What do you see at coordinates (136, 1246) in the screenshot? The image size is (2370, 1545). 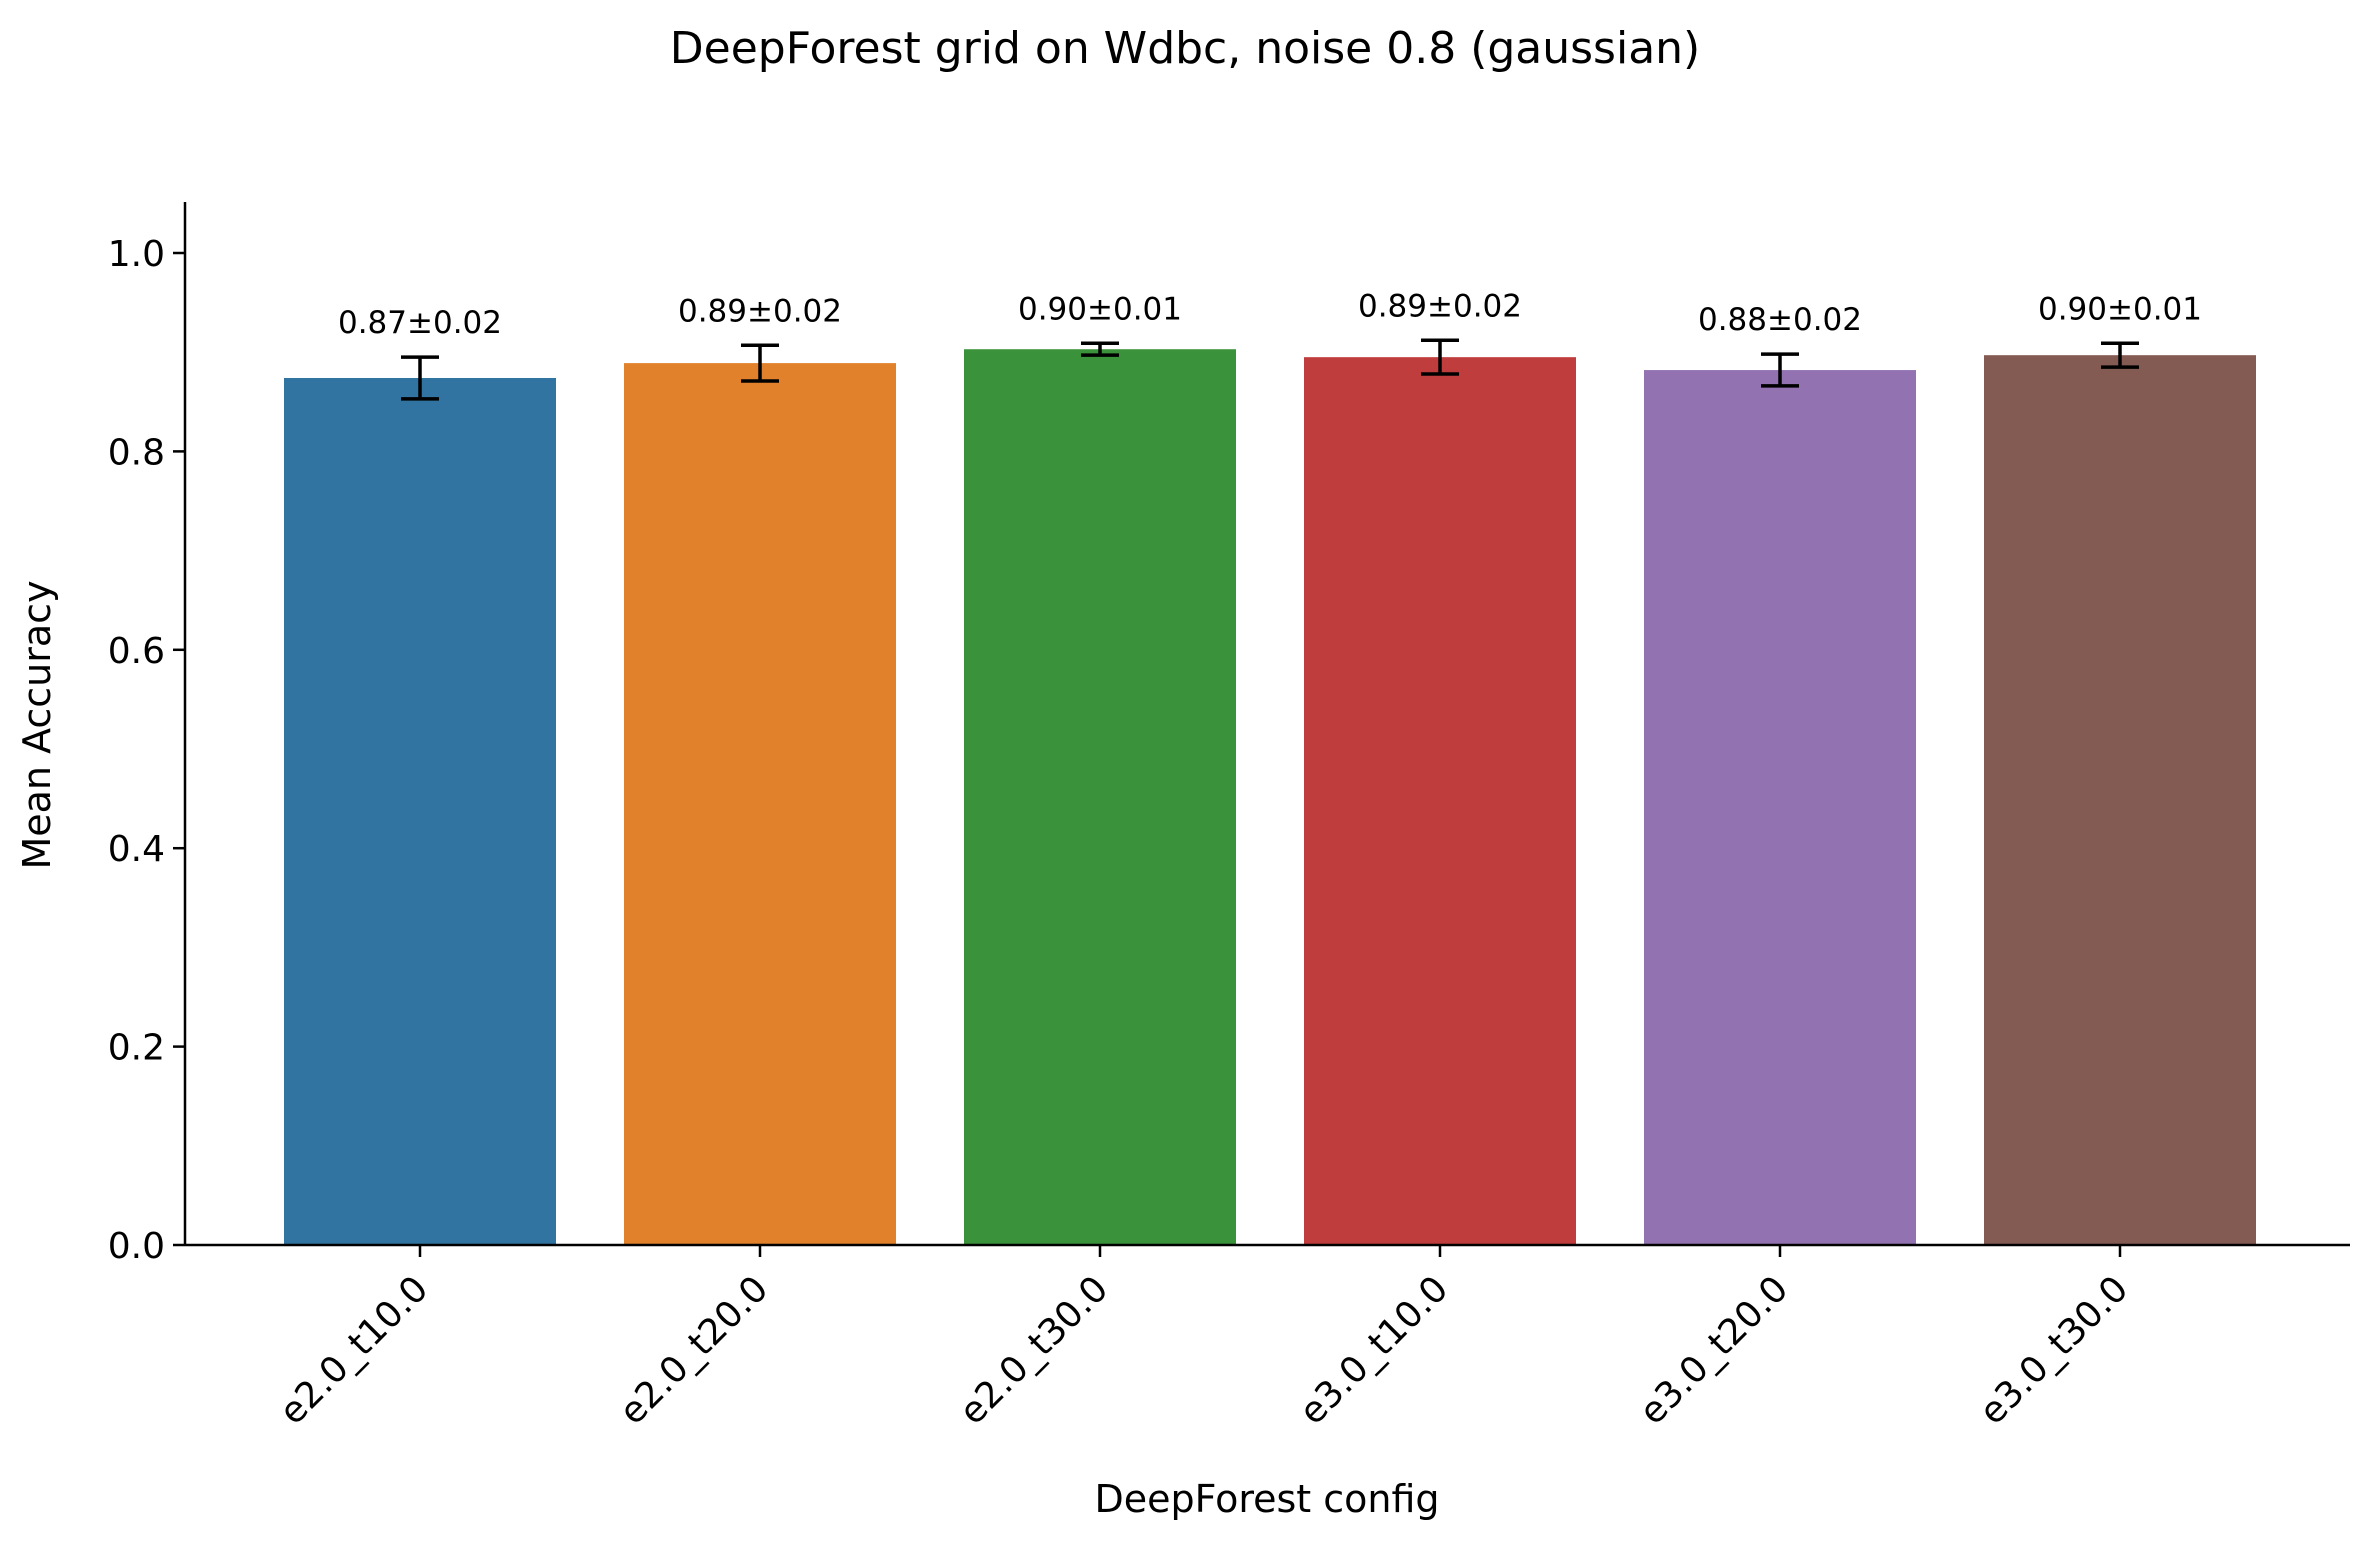 I see `y-tick-label: 0.0` at bounding box center [136, 1246].